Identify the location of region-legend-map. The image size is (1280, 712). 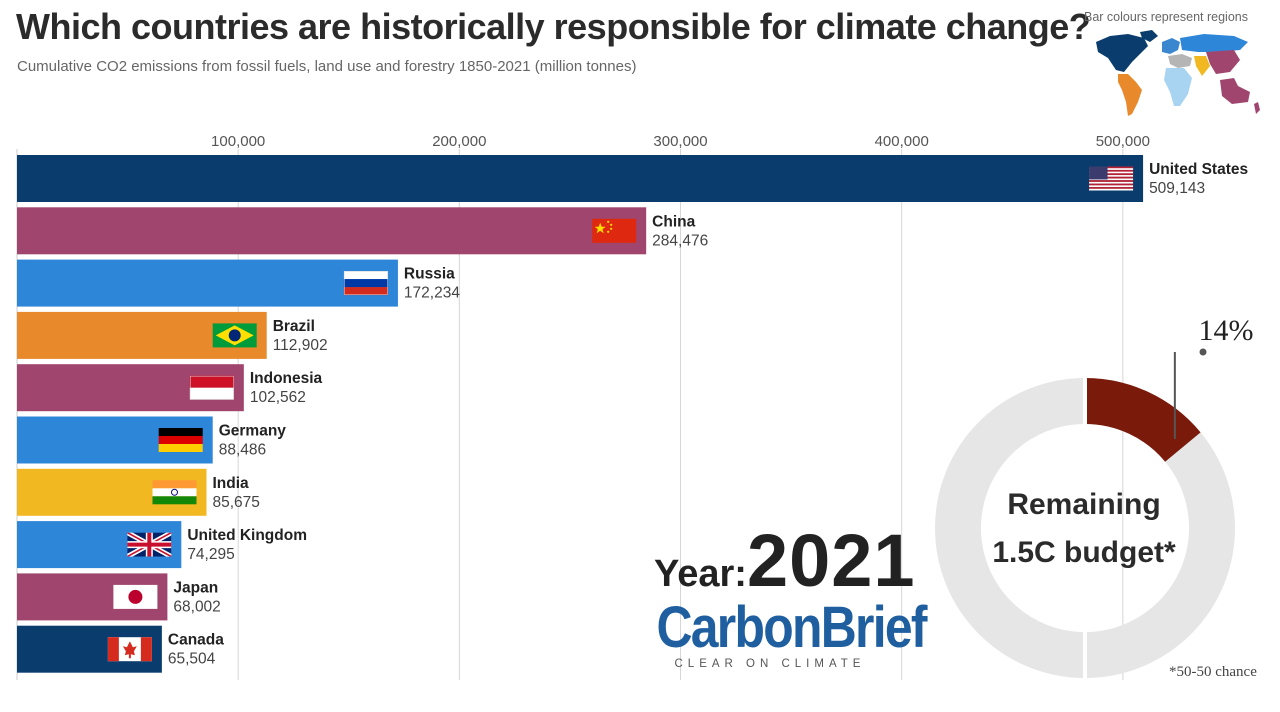
(1178, 73).